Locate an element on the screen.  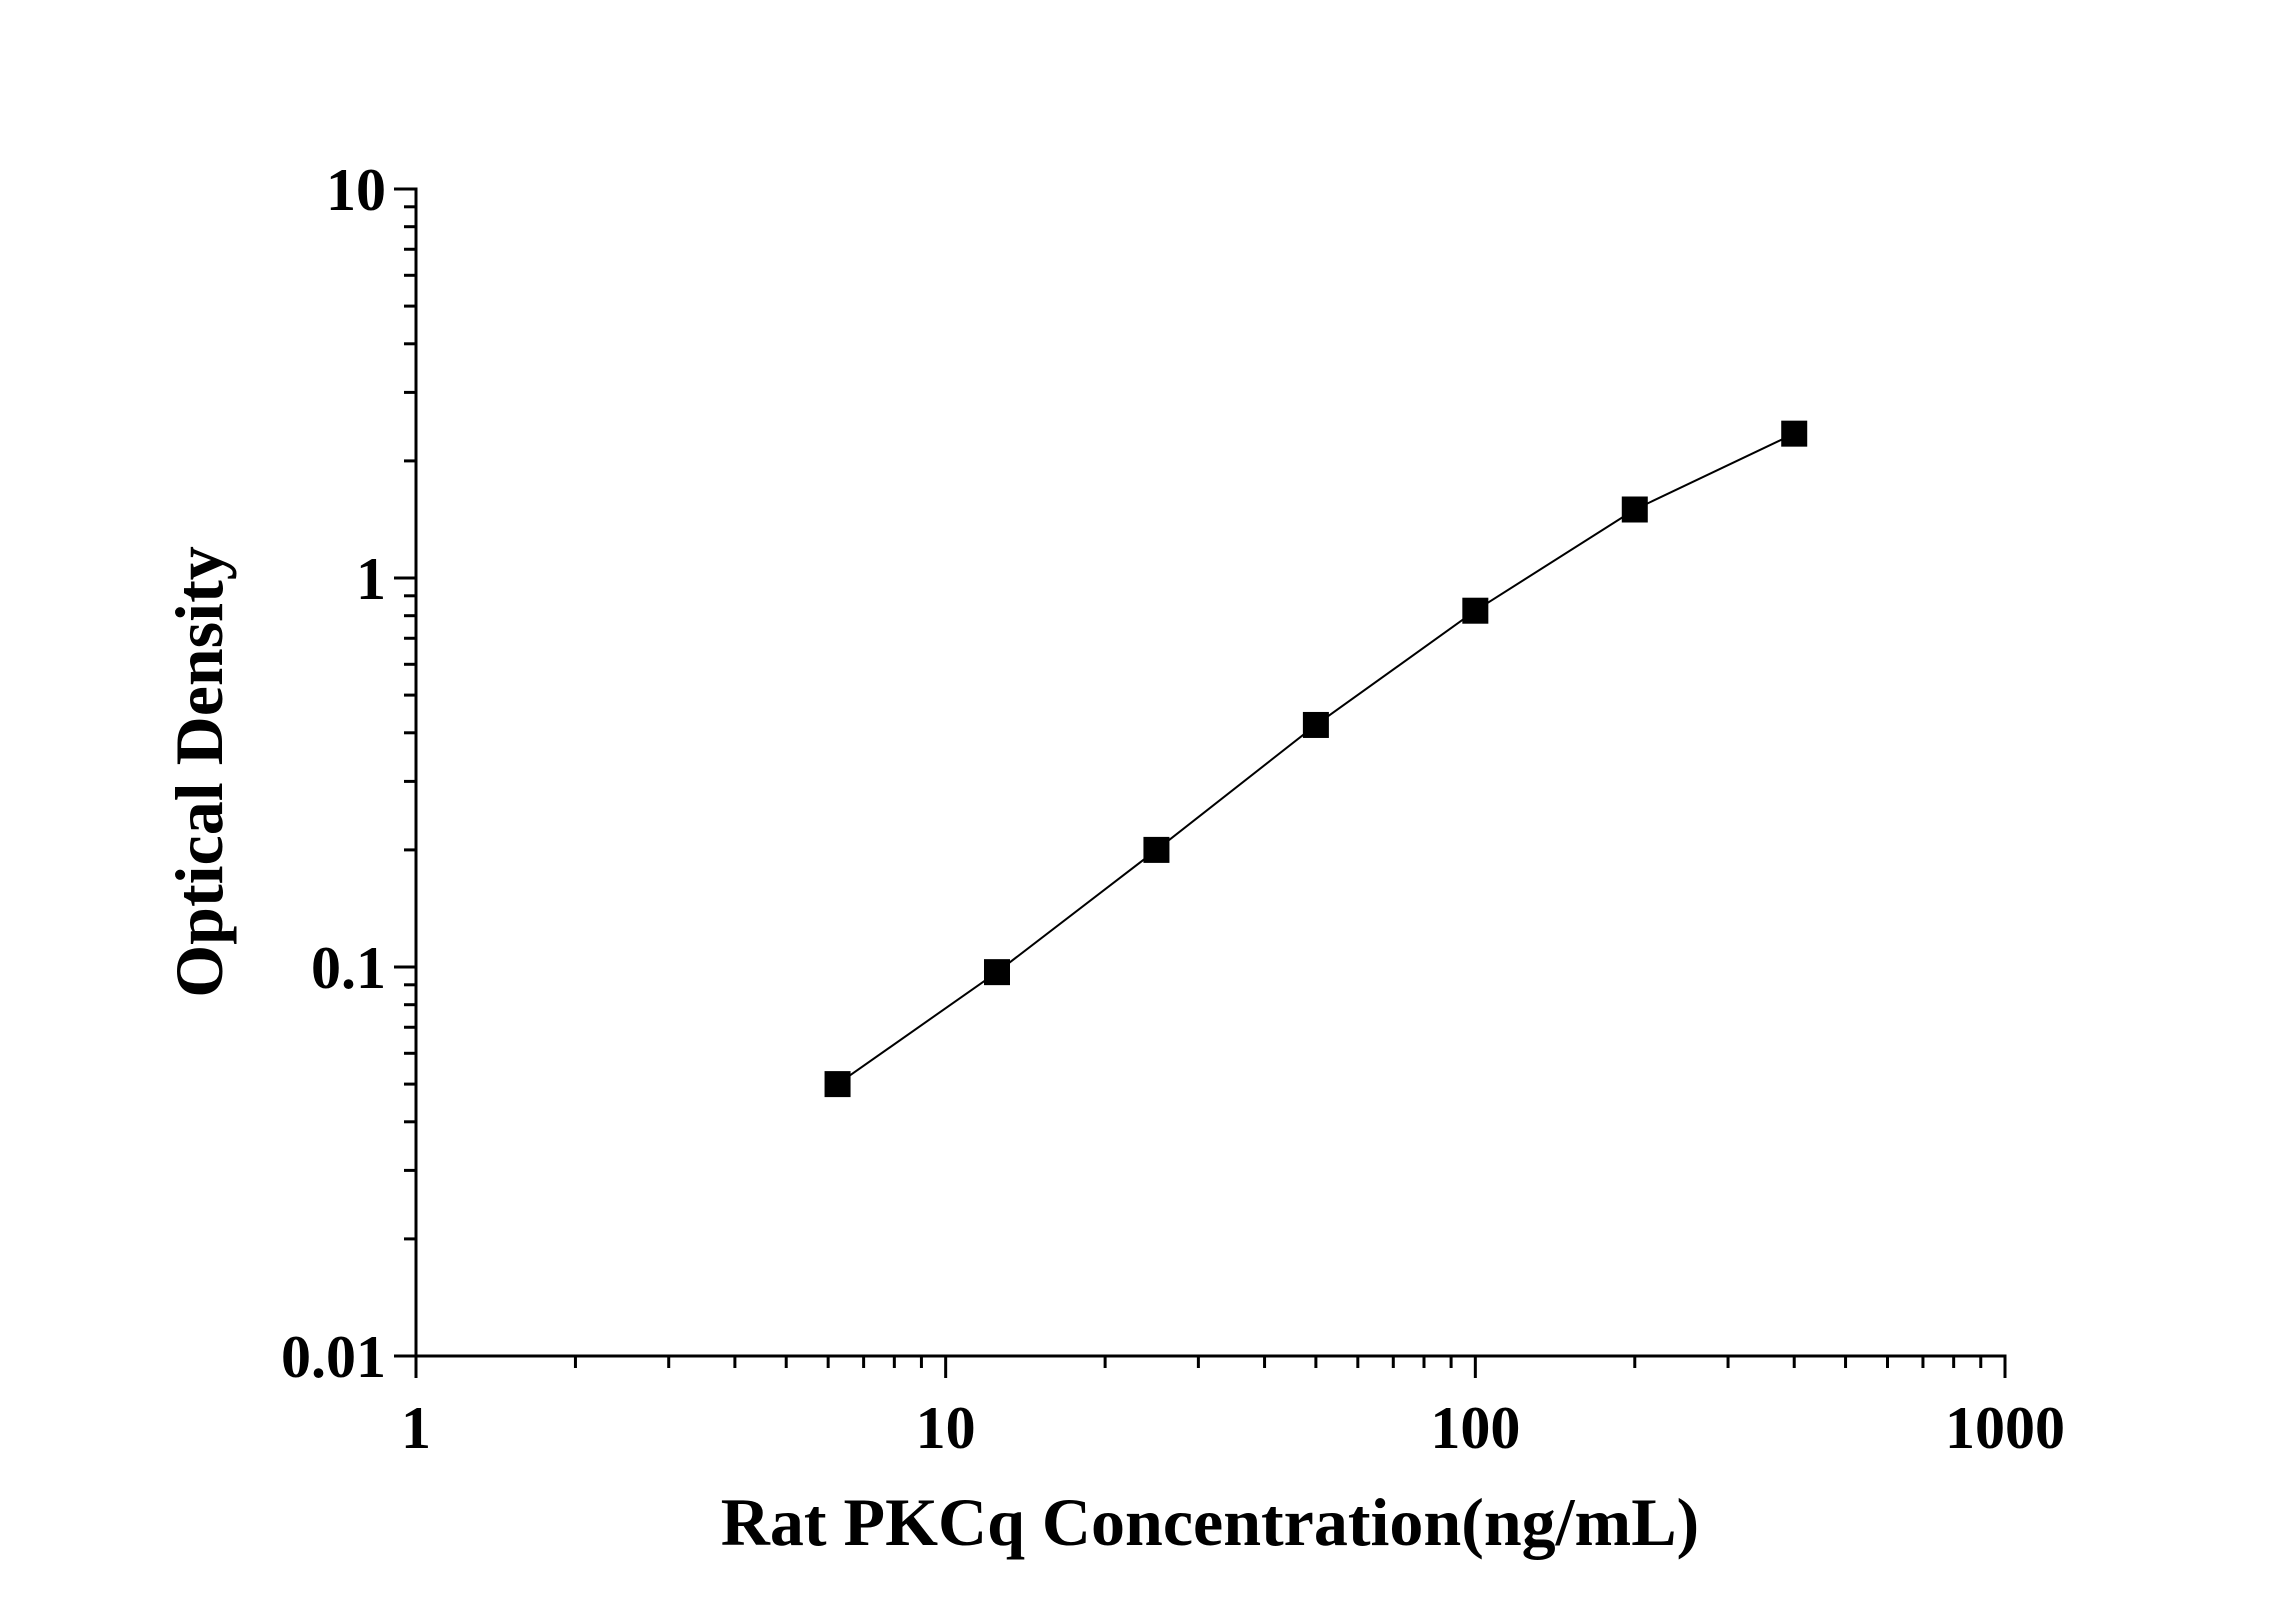
x-axis-title: Rat PKCq Concentration(ng/mL) is located at coordinates (1210, 1522).